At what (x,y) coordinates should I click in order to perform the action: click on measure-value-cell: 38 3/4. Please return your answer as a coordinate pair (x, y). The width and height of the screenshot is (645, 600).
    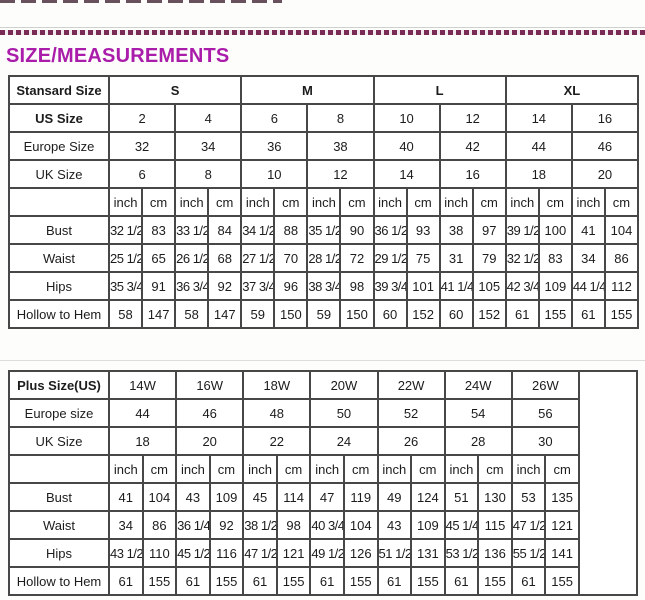
    Looking at the image, I should click on (324, 286).